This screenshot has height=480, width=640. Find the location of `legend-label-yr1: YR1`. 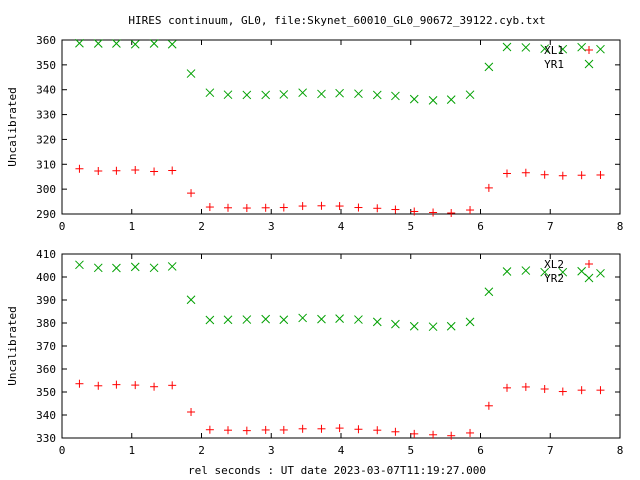

legend-label-yr1: YR1 is located at coordinates (554, 64).